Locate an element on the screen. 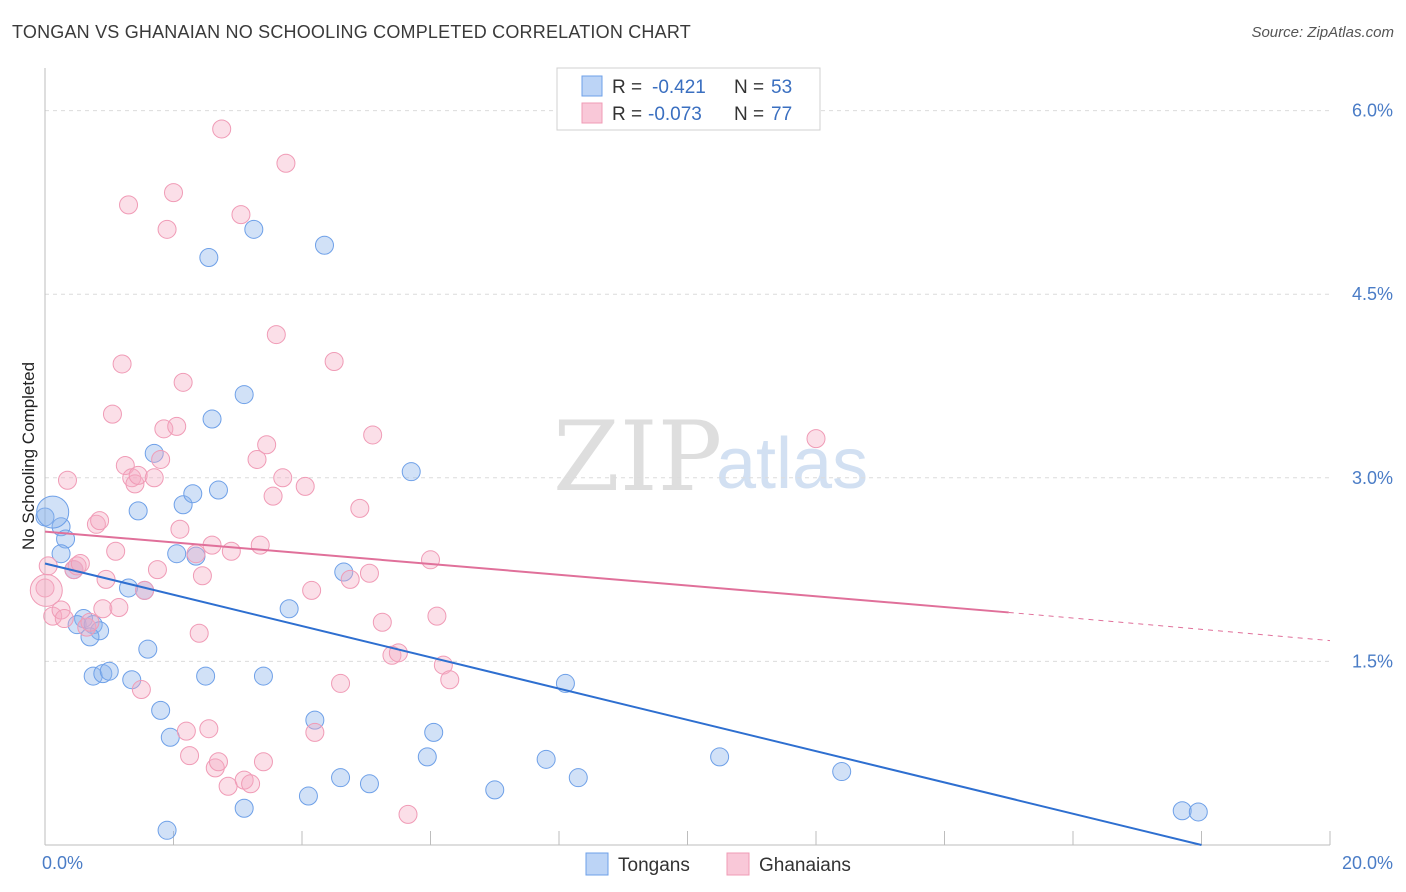  legend-r-value-tongans: -0.421 is located at coordinates (679, 87).